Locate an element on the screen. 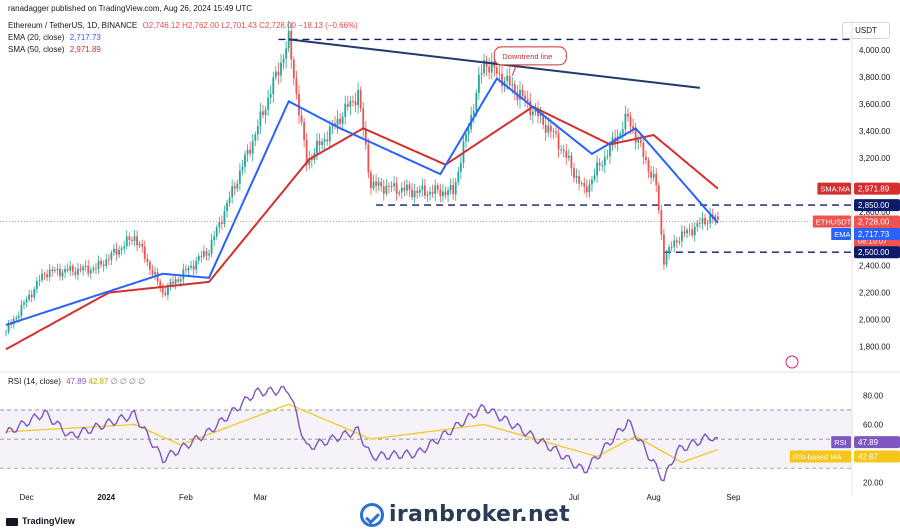 The image size is (900, 531). downtrend-callout-box is located at coordinates (530, 56).